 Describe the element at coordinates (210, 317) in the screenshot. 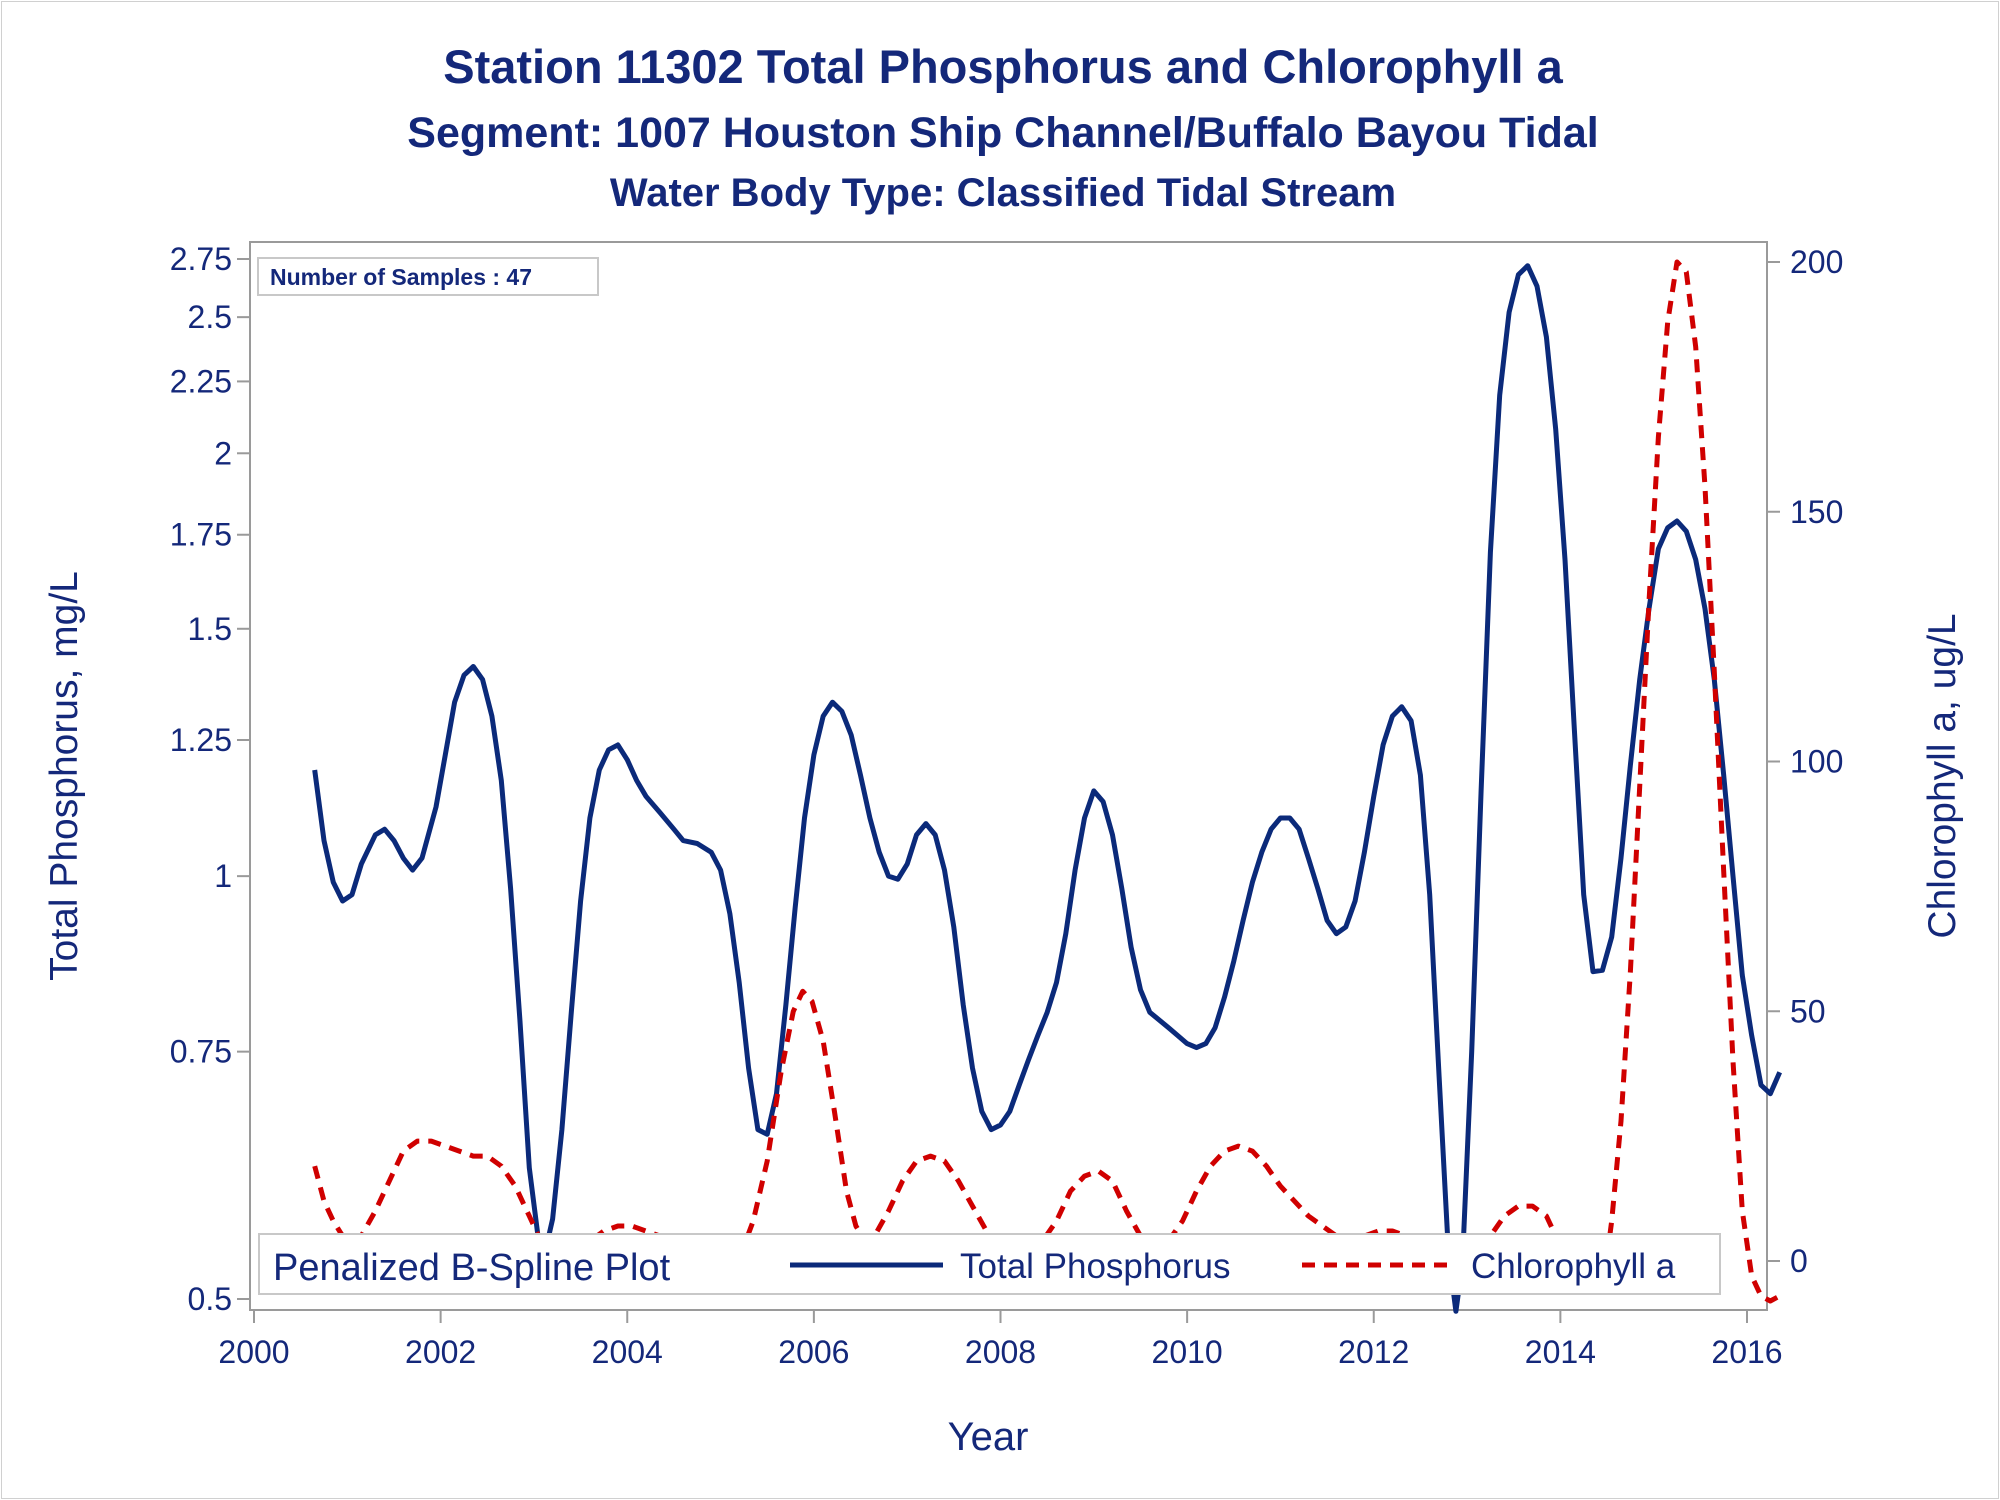

I see `y-tick-label: 2.5` at that location.